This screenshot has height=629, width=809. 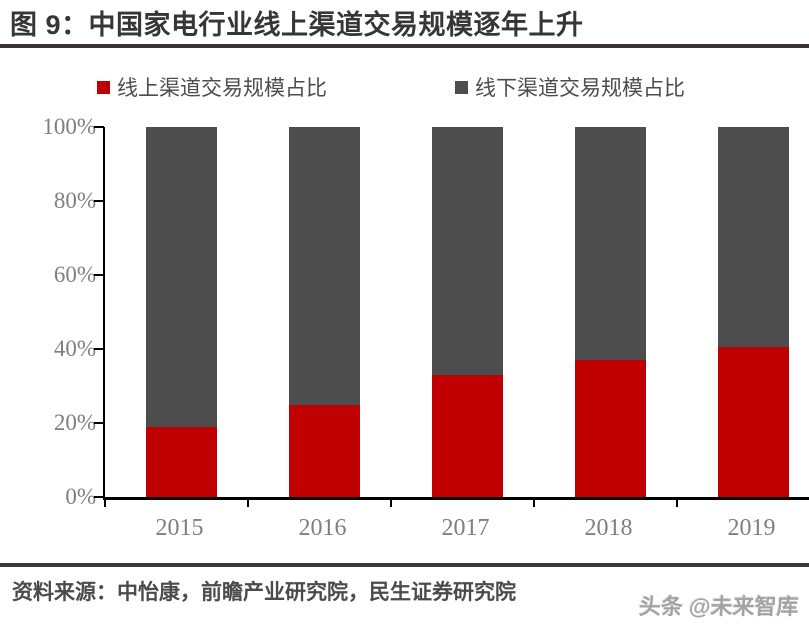 What do you see at coordinates (610, 244) in the screenshot?
I see `bar-2018-offline` at bounding box center [610, 244].